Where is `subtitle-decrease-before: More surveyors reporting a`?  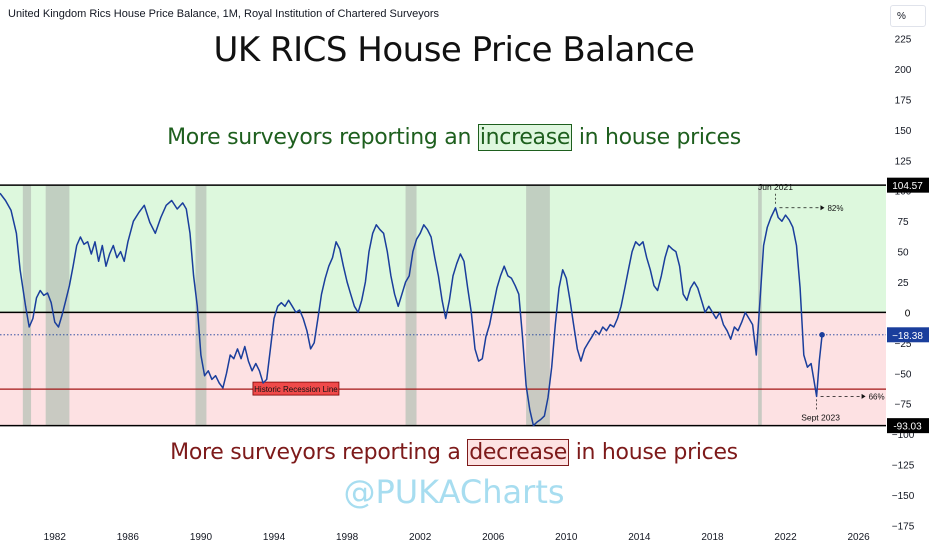 subtitle-decrease-before: More surveyors reporting a is located at coordinates (319, 452).